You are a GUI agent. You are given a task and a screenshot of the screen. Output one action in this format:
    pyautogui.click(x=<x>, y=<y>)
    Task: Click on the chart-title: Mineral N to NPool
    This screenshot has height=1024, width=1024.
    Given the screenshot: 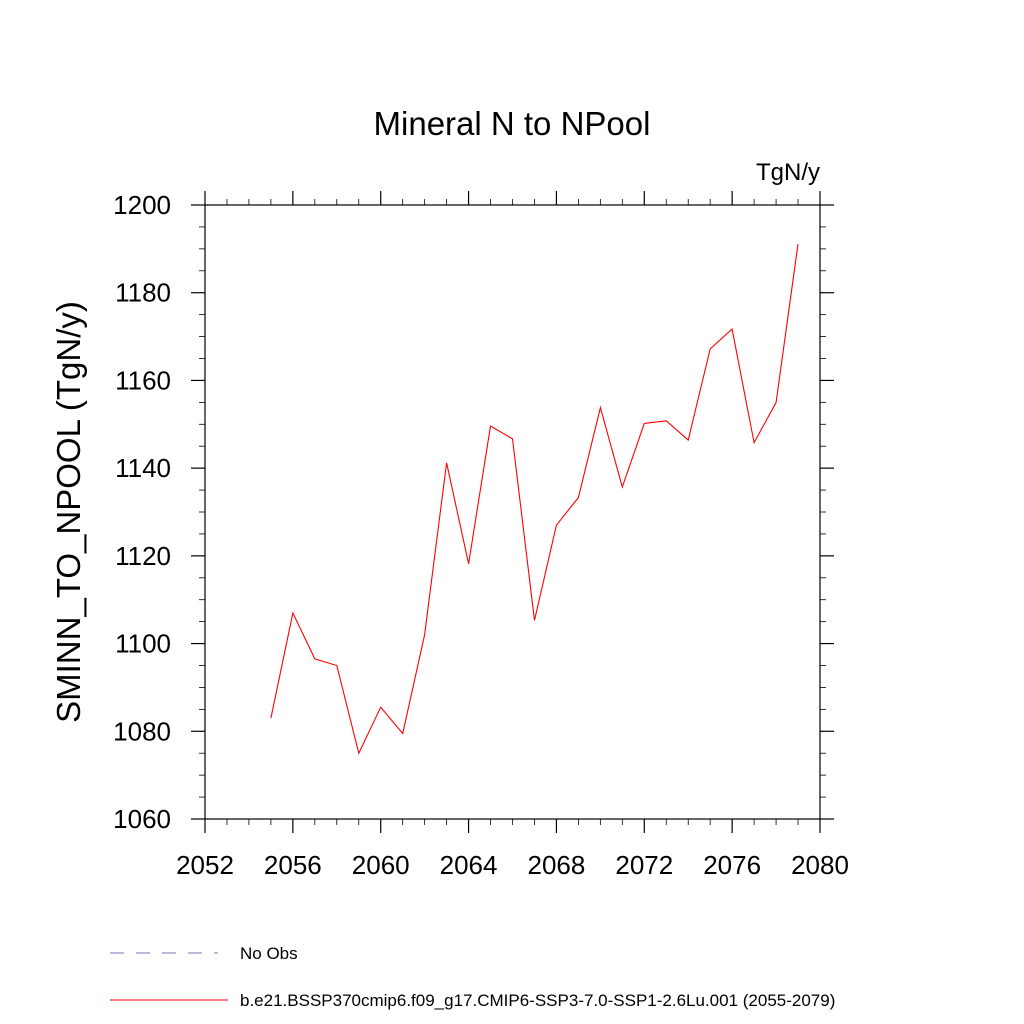 What is the action you would take?
    pyautogui.click(x=512, y=123)
    